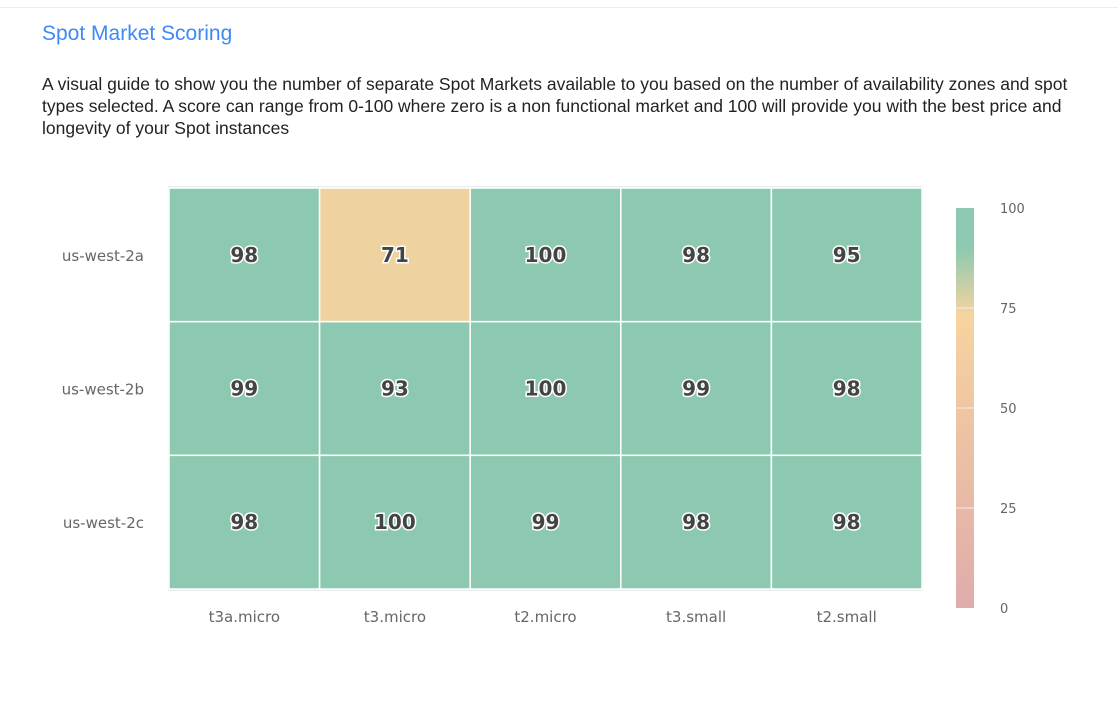 The height and width of the screenshot is (710, 1118). Describe the element at coordinates (1004, 609) in the screenshot. I see `colorbar-tick-label: 0` at that location.